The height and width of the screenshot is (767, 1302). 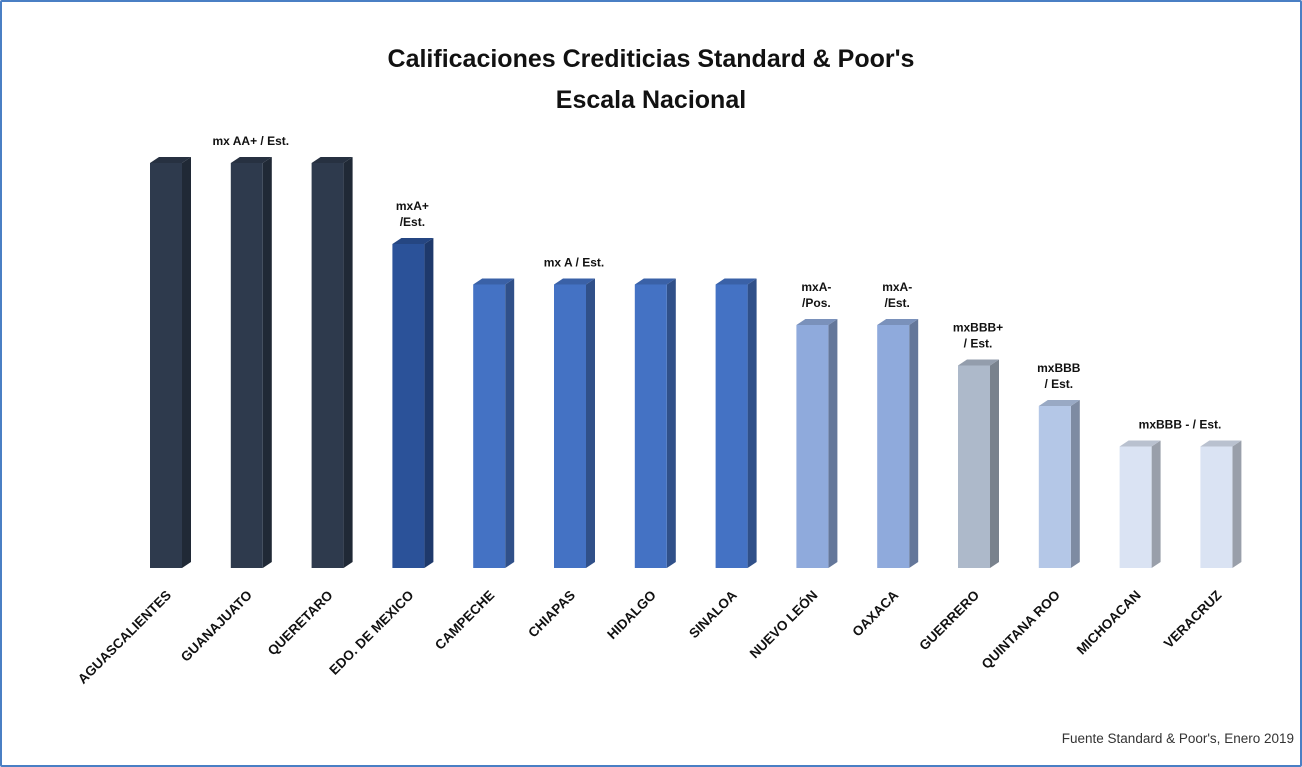 I want to click on rating-label: mxA+, so click(x=412, y=206).